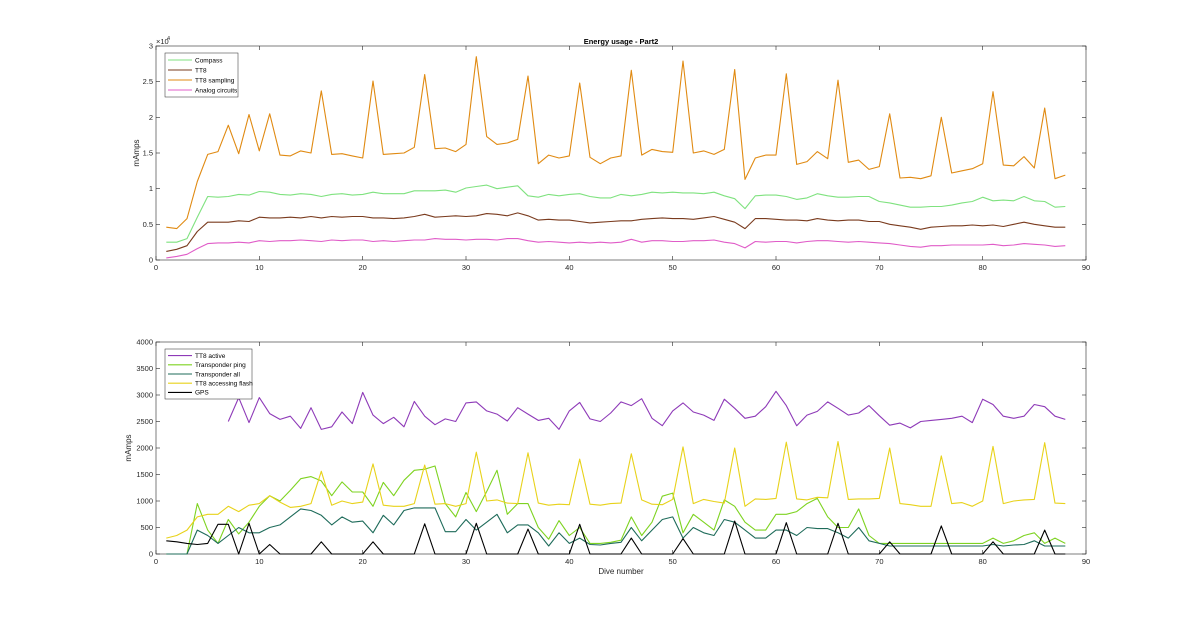 This screenshot has height=622, width=1200. I want to click on legend-entry-label: TT8 active, so click(210, 356).